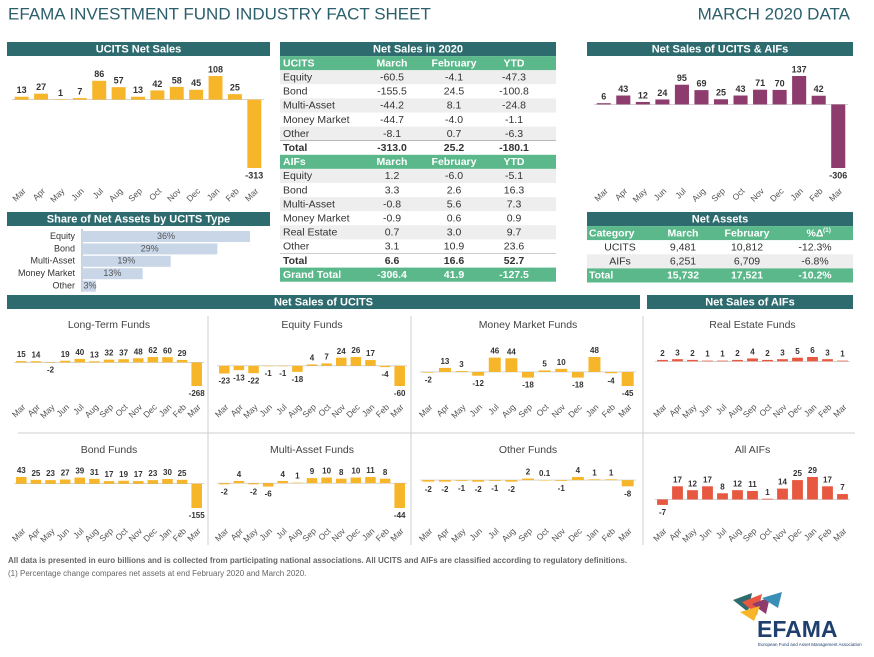  I want to click on table-cell: 0.6, so click(454, 219).